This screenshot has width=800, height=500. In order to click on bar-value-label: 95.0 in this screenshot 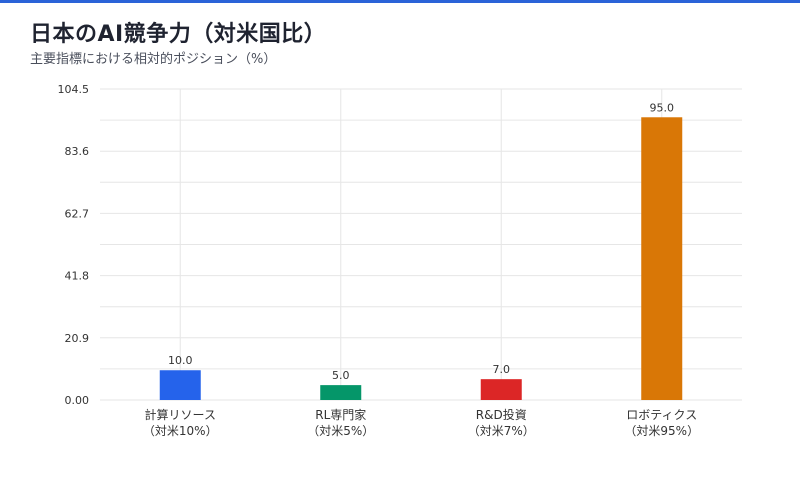, I will do `click(662, 107)`.